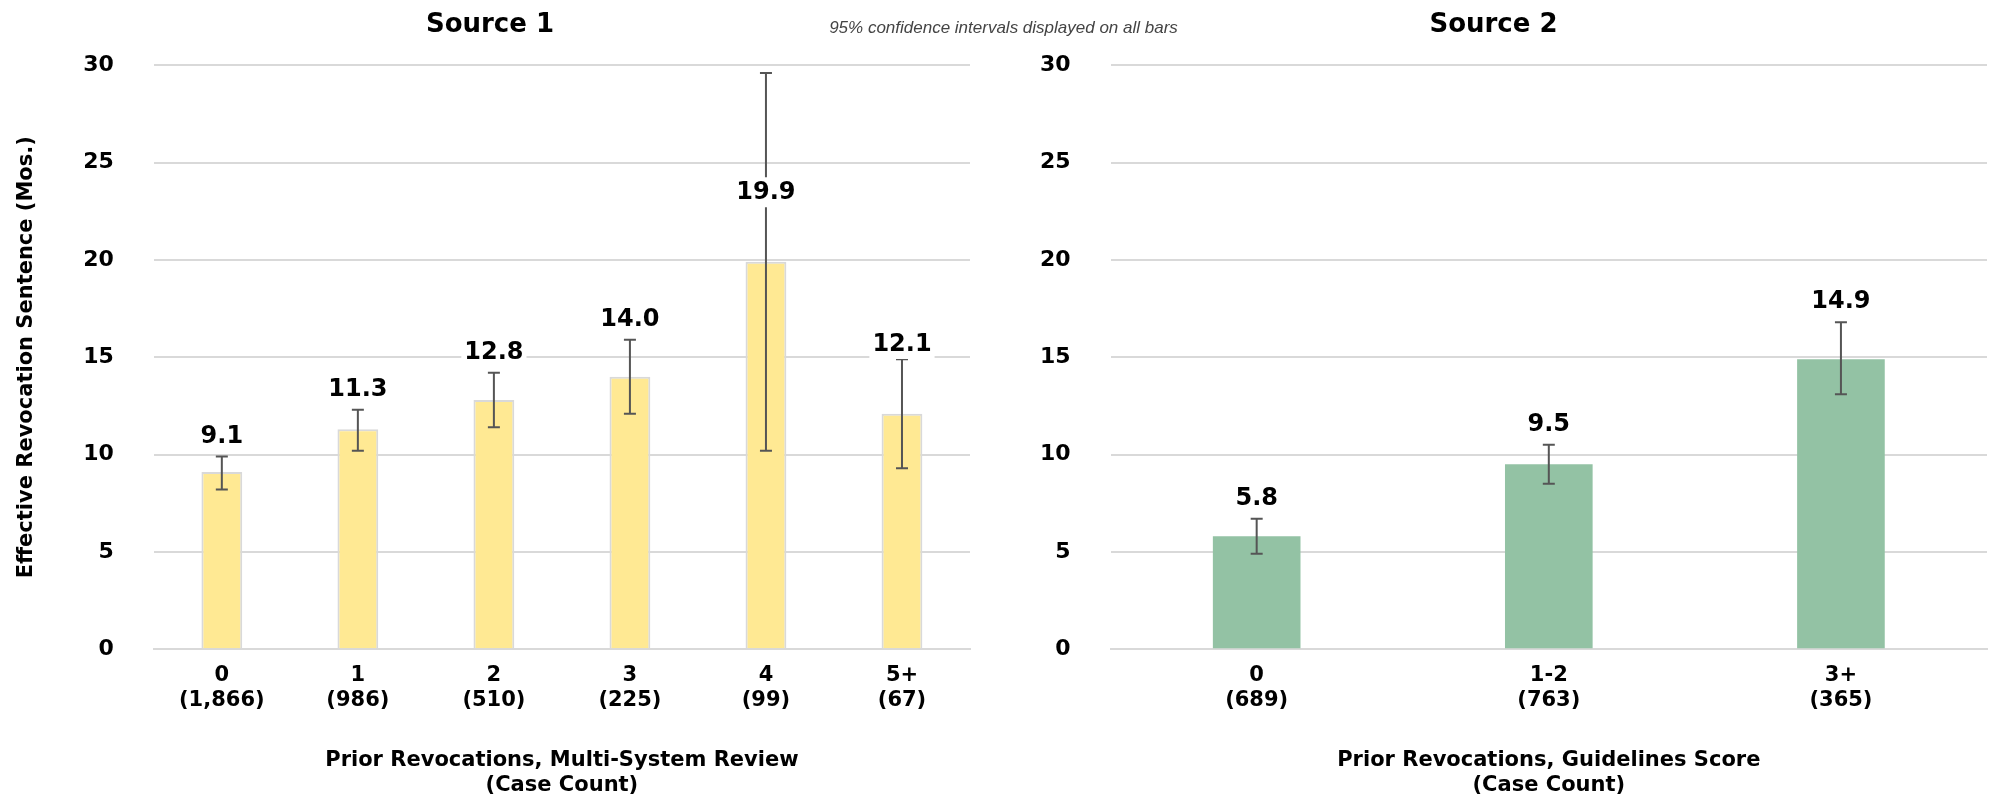 This screenshot has width=2007, height=812. Describe the element at coordinates (630, 687) in the screenshot. I see `x-tick-label: 3 (225)` at that location.